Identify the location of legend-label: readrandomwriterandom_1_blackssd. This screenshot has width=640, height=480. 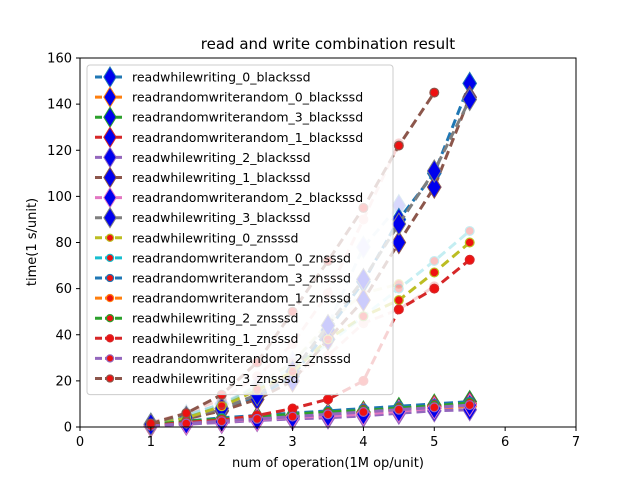
(247, 137).